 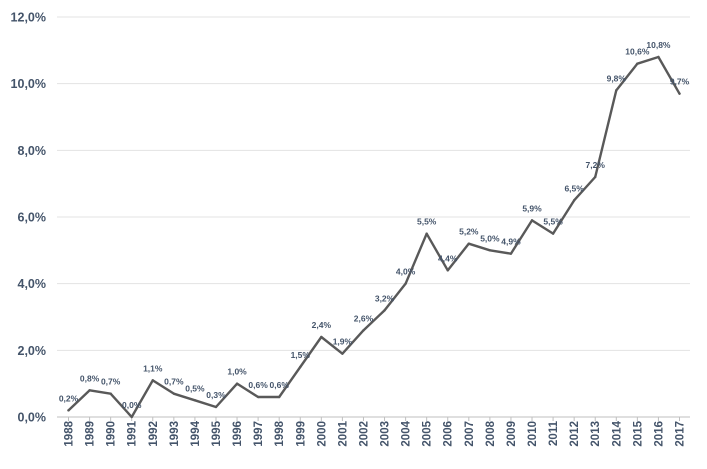 I want to click on data-label: 5,0%, so click(x=490, y=238).